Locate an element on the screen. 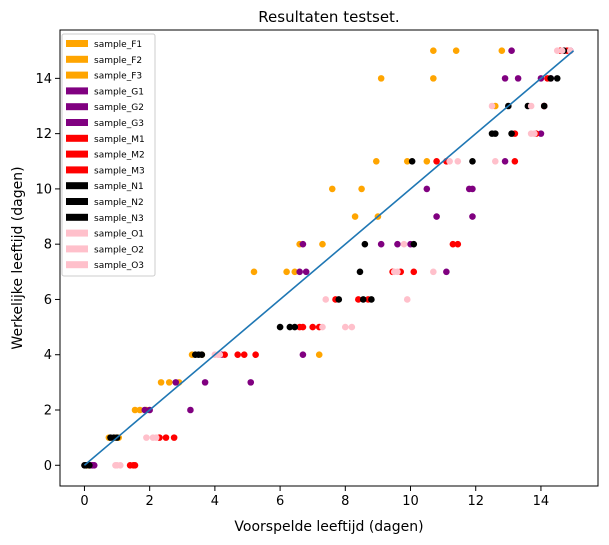 The width and height of the screenshot is (609, 545). legend-label: sample_F3 is located at coordinates (118, 77).